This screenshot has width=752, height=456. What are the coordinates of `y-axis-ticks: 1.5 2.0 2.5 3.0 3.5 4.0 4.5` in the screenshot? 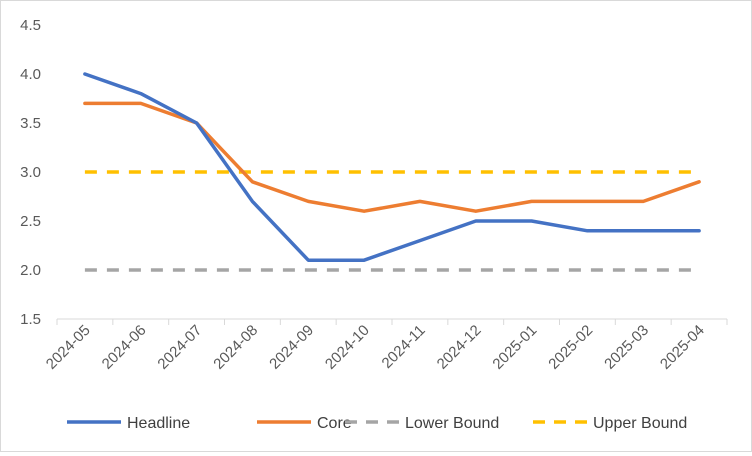 It's located at (30, 172).